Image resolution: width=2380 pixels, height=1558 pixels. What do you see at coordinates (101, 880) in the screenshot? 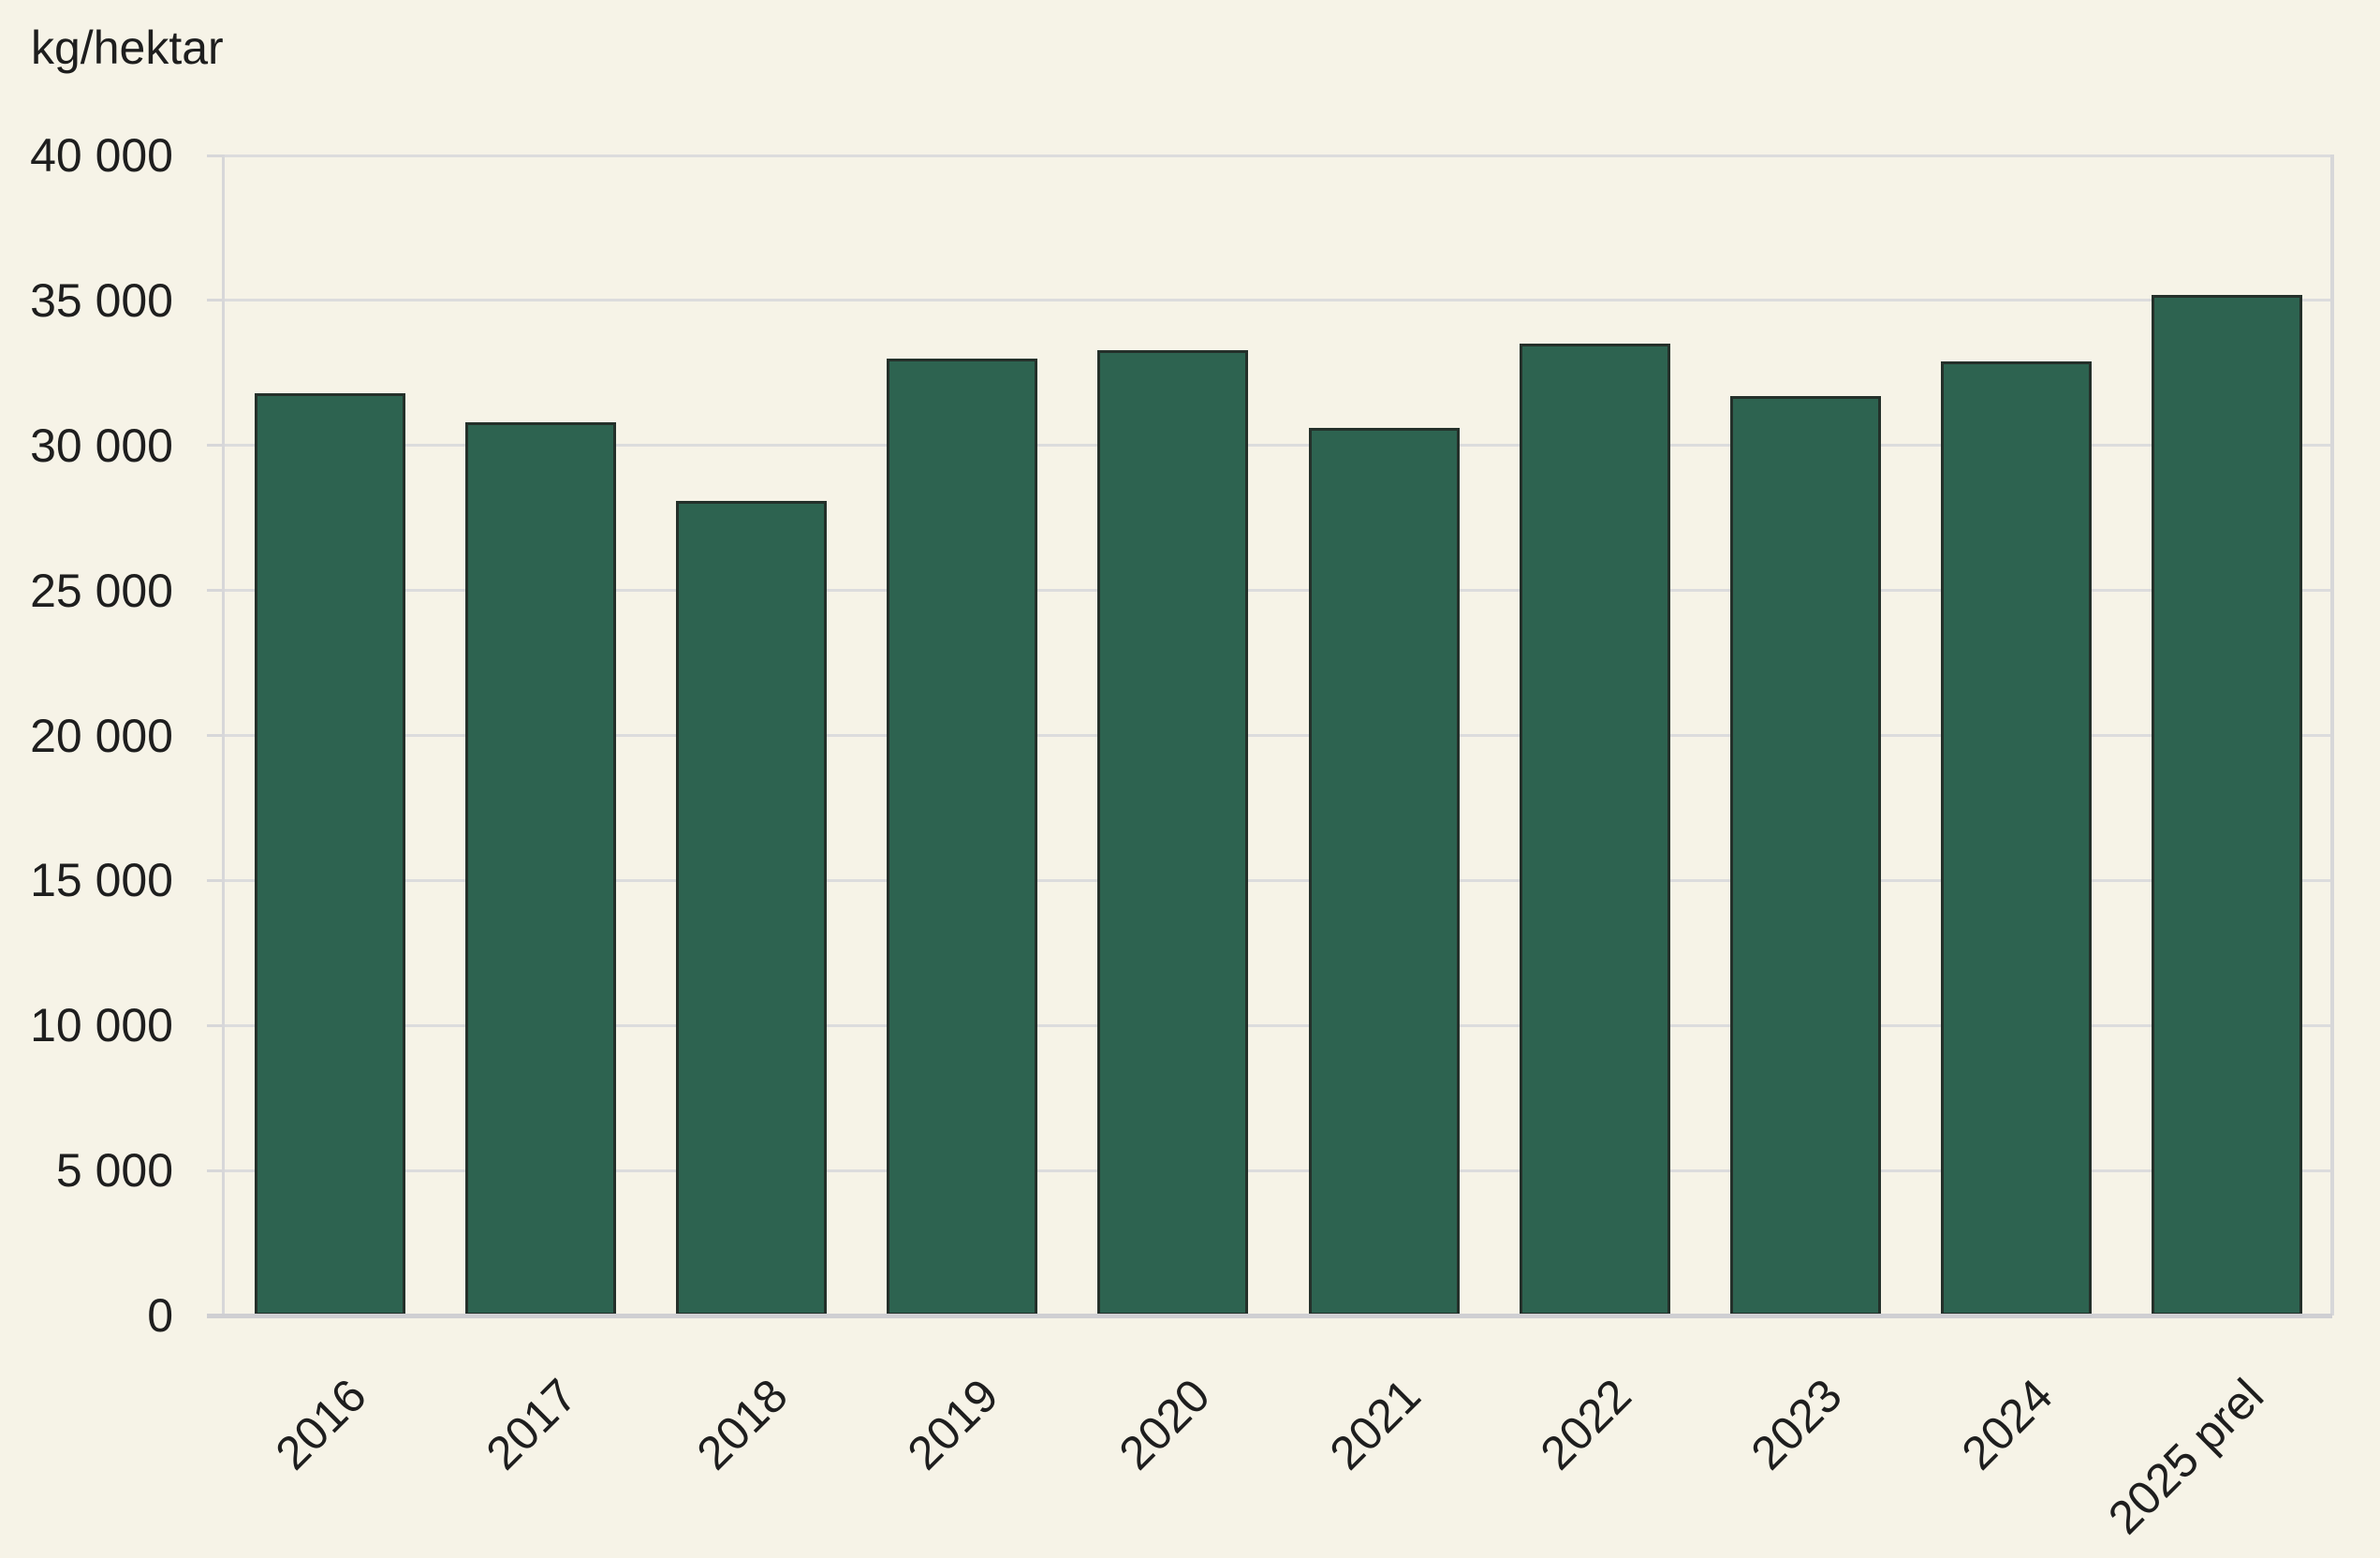
I see `y-tick-label: 15 000` at bounding box center [101, 880].